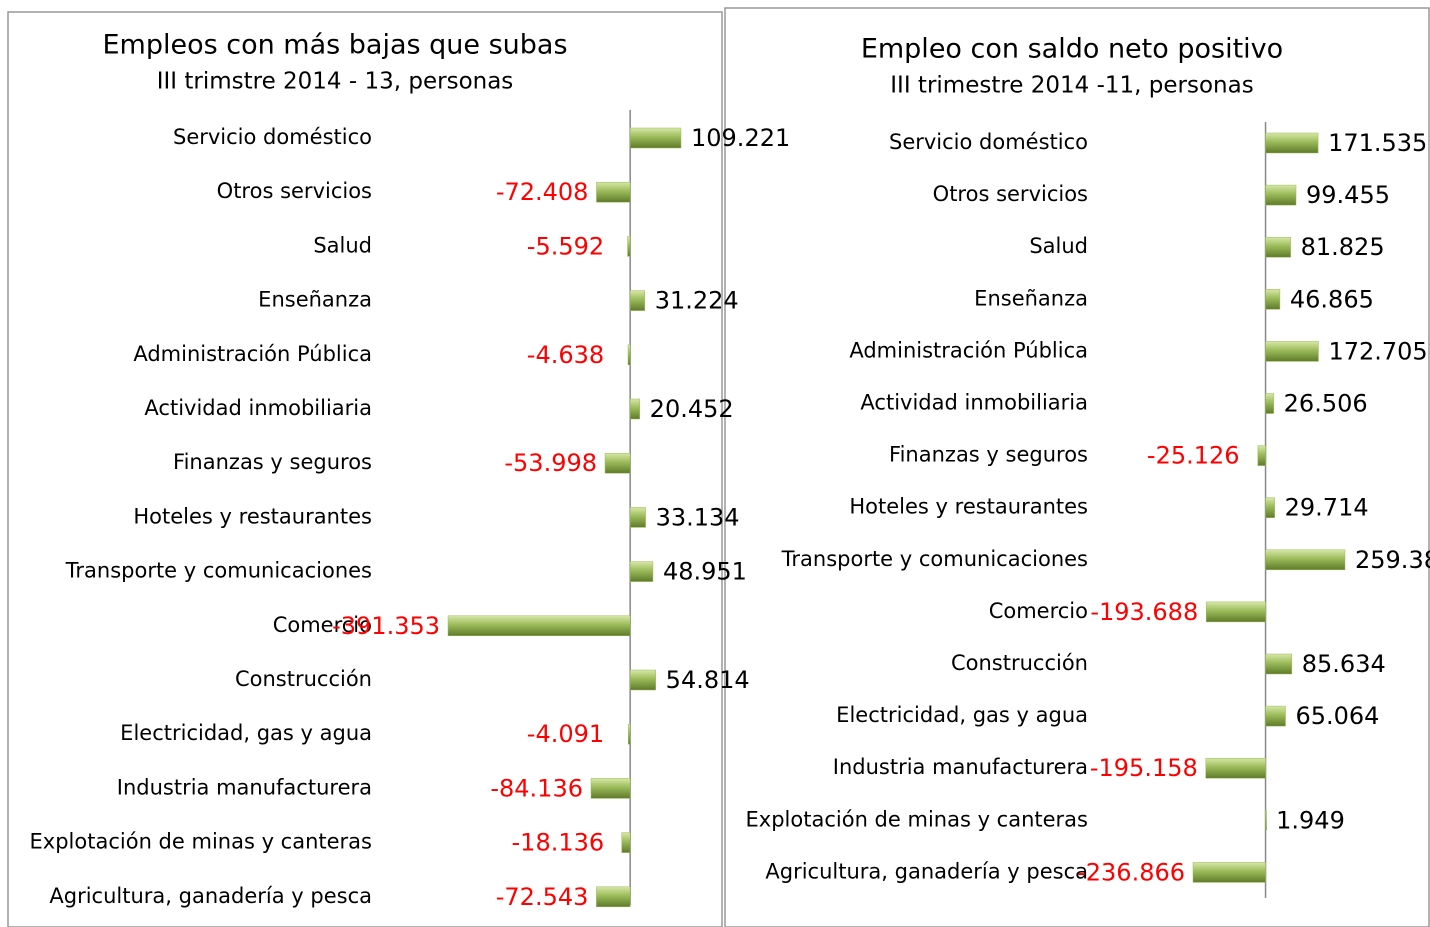 Image resolution: width=1430 pixels, height=927 pixels. What do you see at coordinates (558, 843) in the screenshot?
I see `value-label: -18.136` at bounding box center [558, 843].